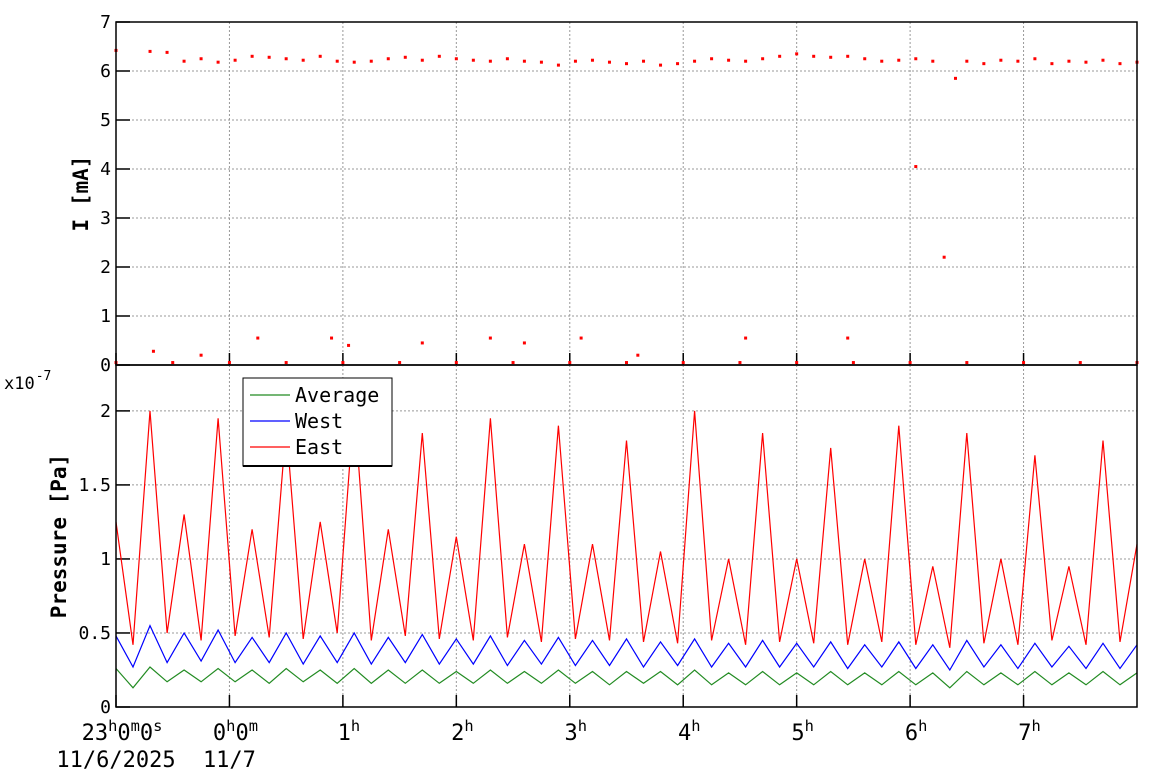 This screenshot has width=1158, height=782. What do you see at coordinates (59, 536) in the screenshot?
I see `y-axis-title: Pressure [Pa]` at bounding box center [59, 536].